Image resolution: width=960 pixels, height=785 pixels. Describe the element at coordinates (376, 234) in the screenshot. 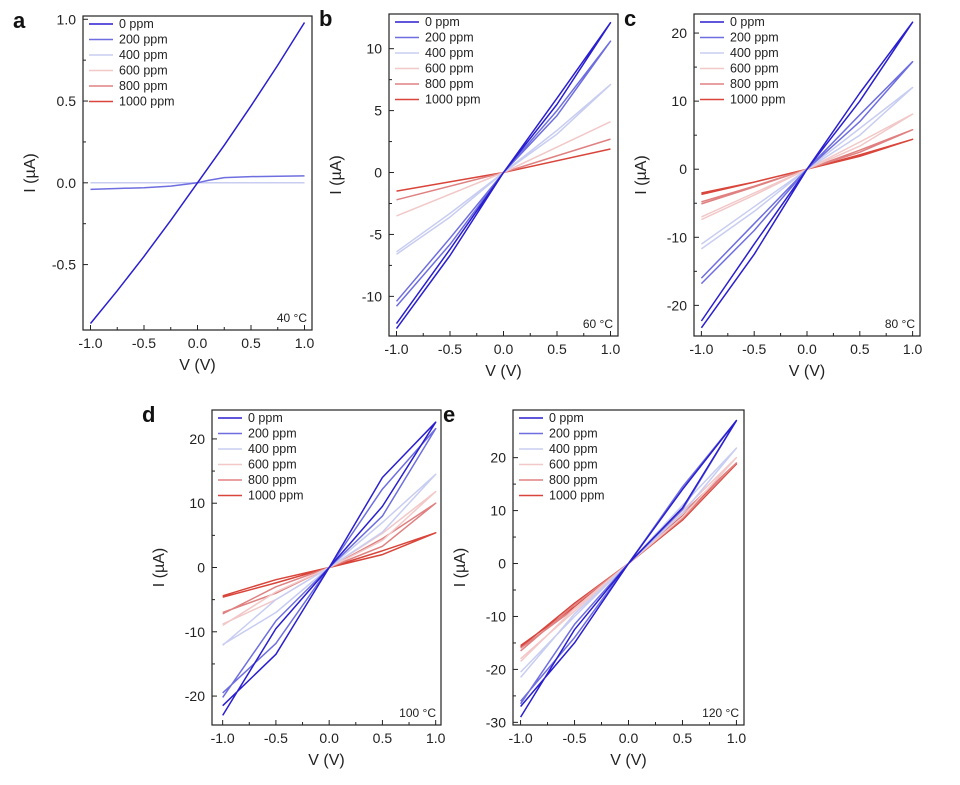

I see `y-tick-label: -5` at that location.